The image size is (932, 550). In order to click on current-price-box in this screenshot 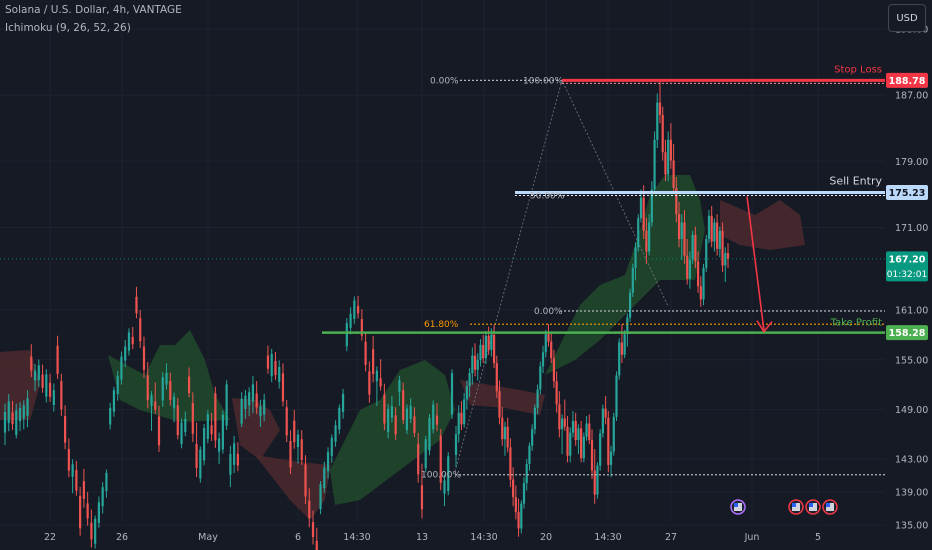, I will do `click(907, 266)`.